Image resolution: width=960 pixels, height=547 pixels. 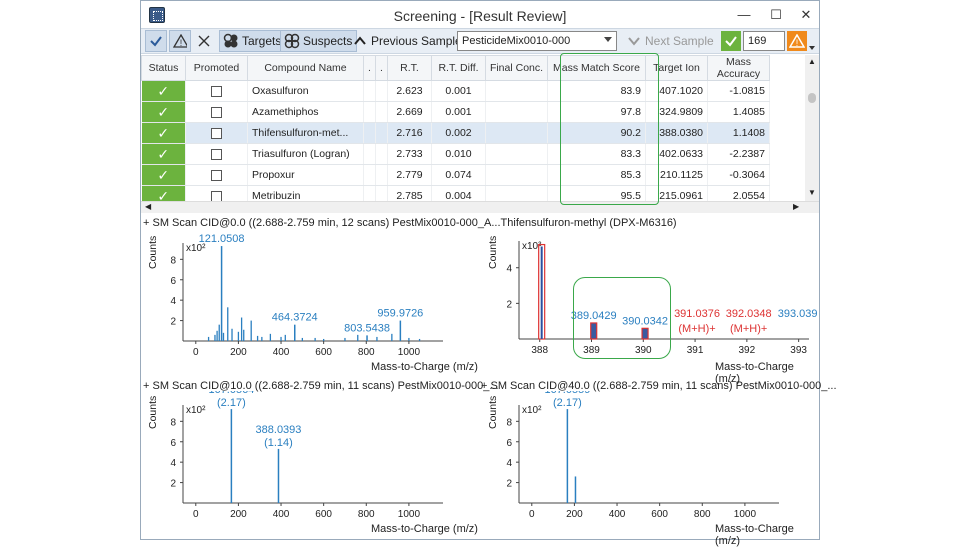 I want to click on peak-label: 803.5438, so click(x=367, y=328).